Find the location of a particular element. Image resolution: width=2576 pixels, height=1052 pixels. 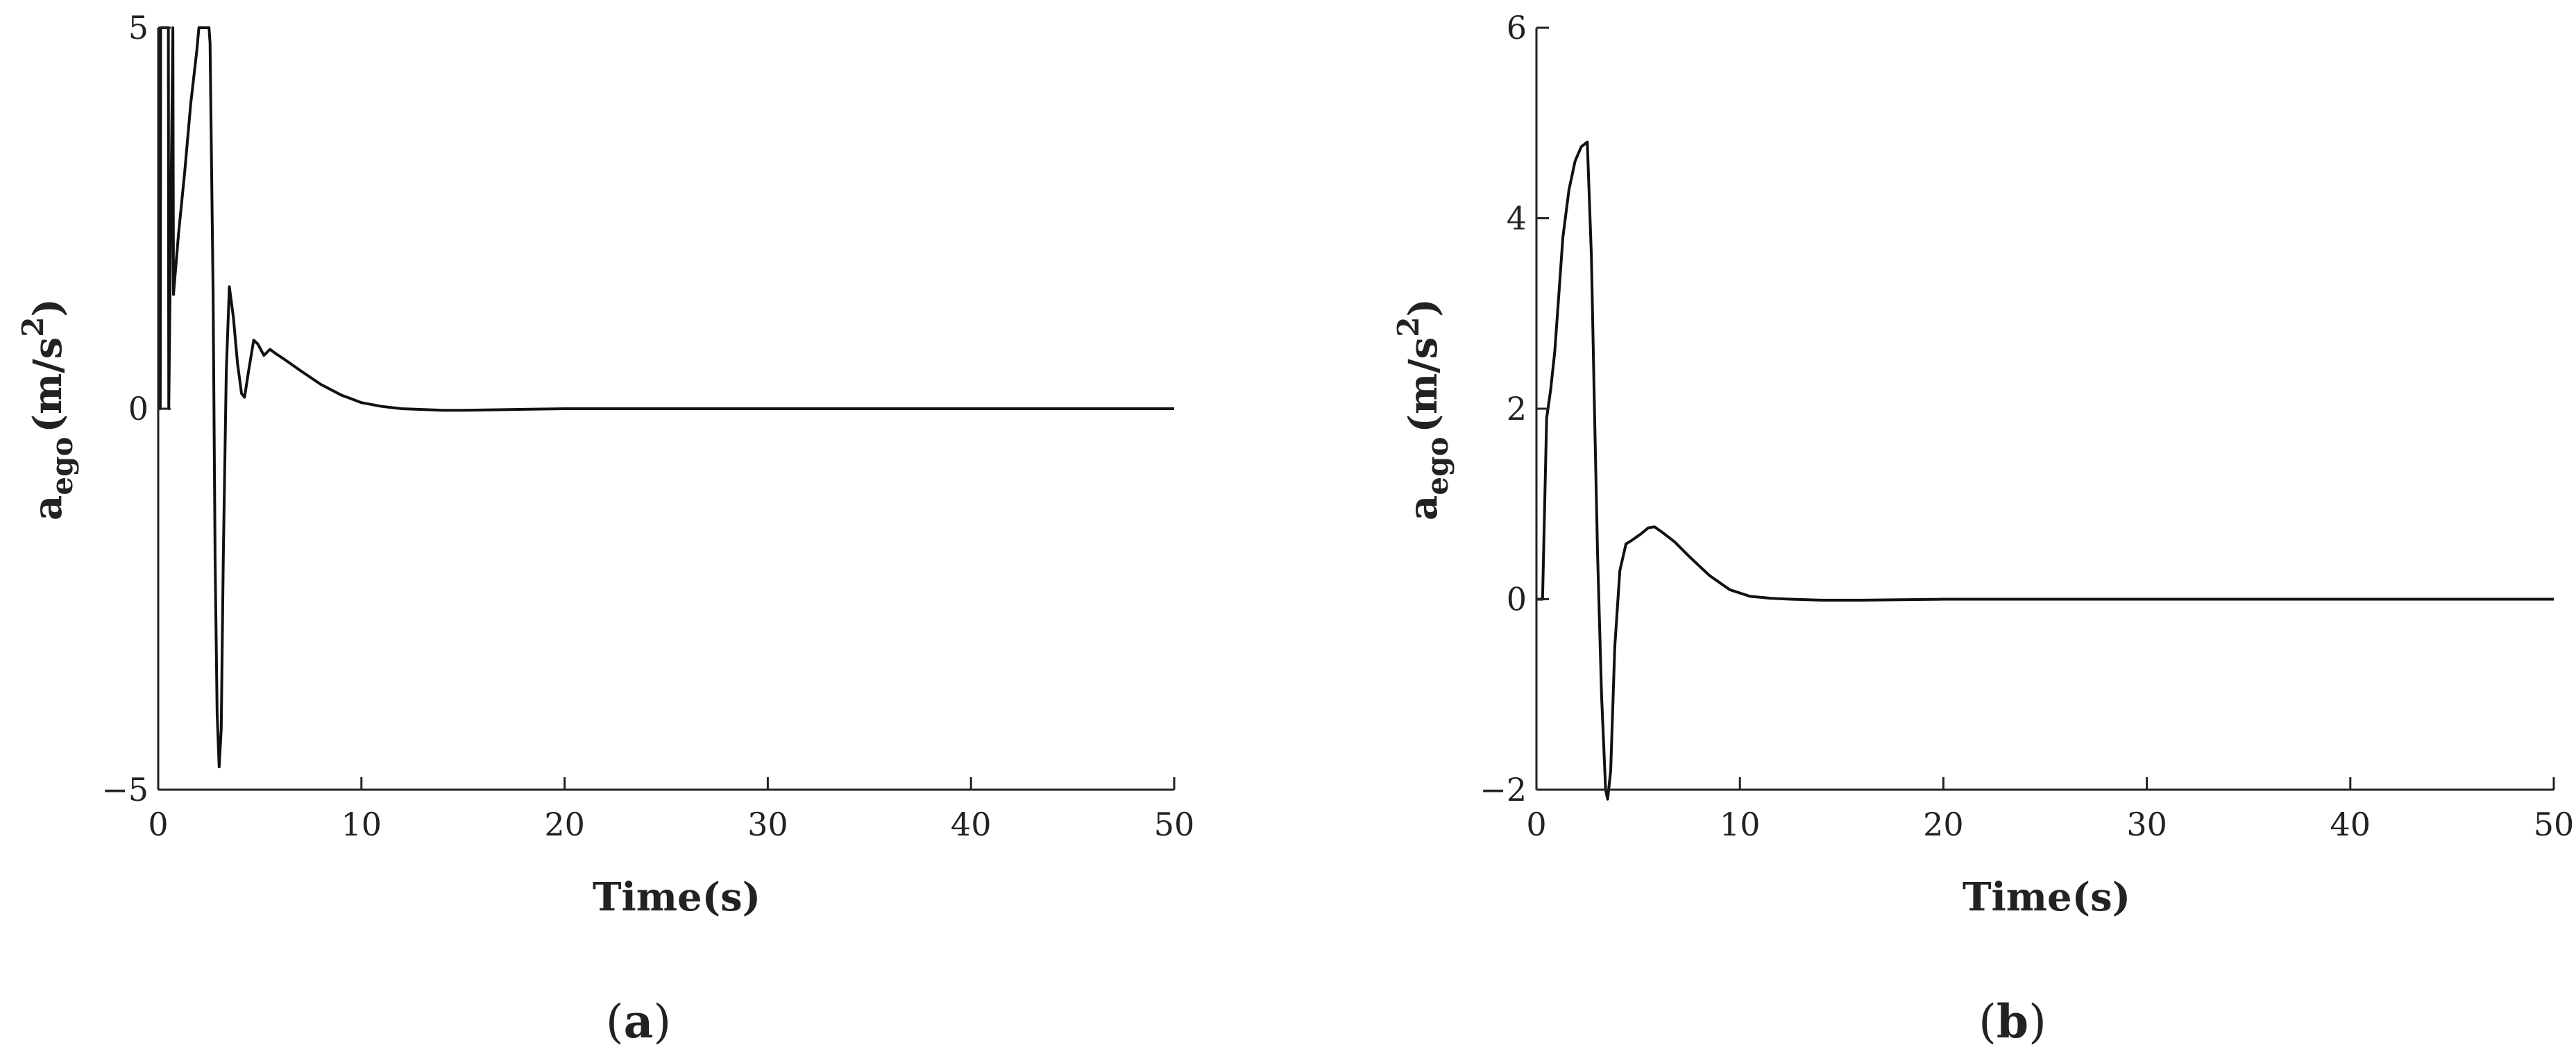

panel-caption-a: (a) is located at coordinates (639, 1022).